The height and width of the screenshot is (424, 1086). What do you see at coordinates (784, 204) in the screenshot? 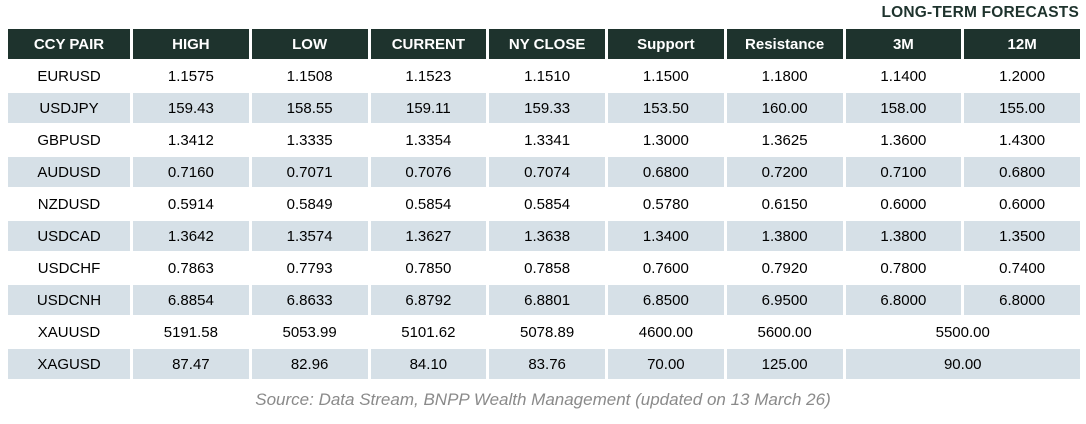
I see `resistance-cell: 0.6150` at bounding box center [784, 204].